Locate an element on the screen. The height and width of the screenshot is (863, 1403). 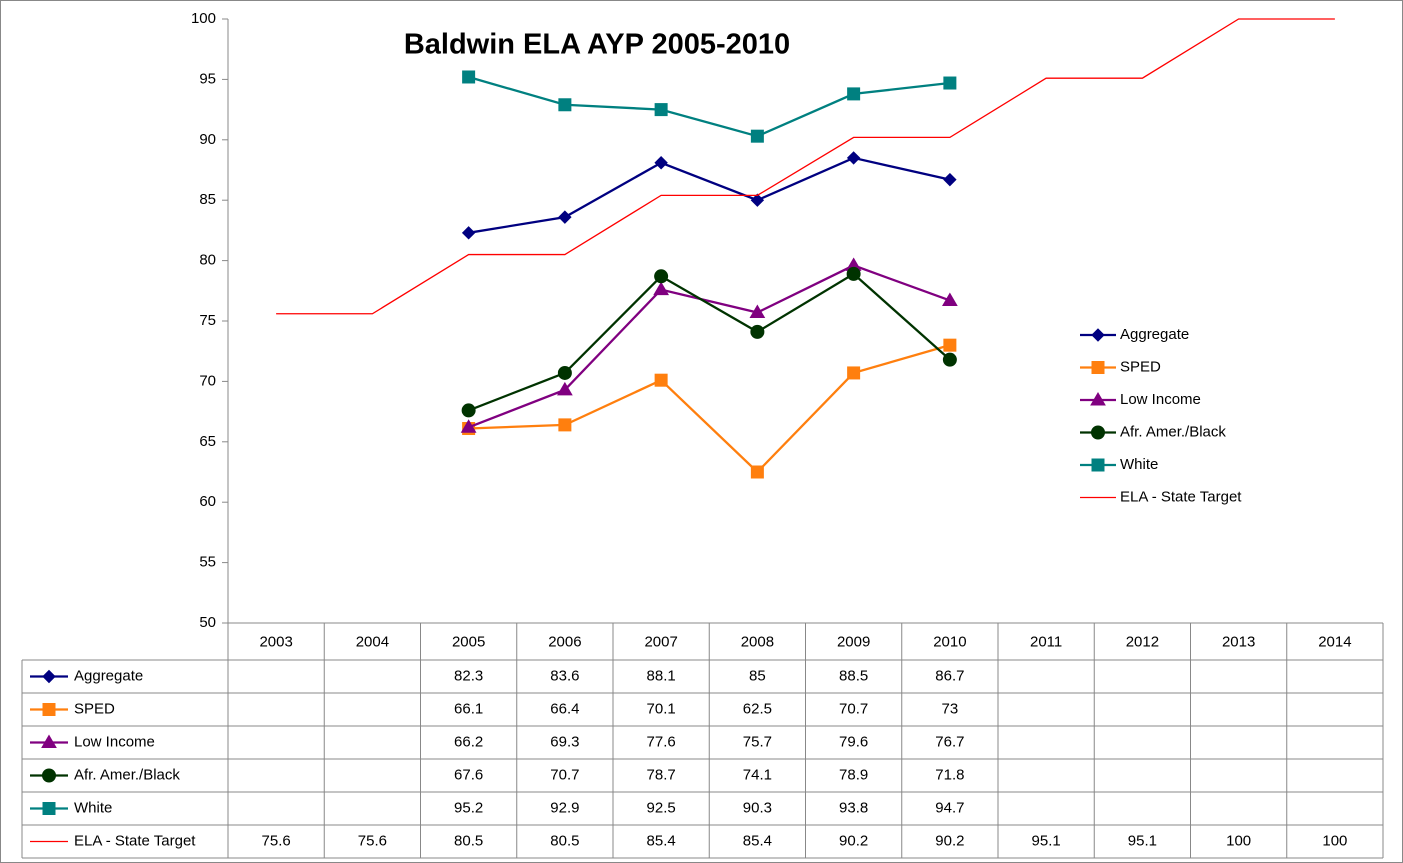
x-tick-label: 2012 is located at coordinates (1142, 641).